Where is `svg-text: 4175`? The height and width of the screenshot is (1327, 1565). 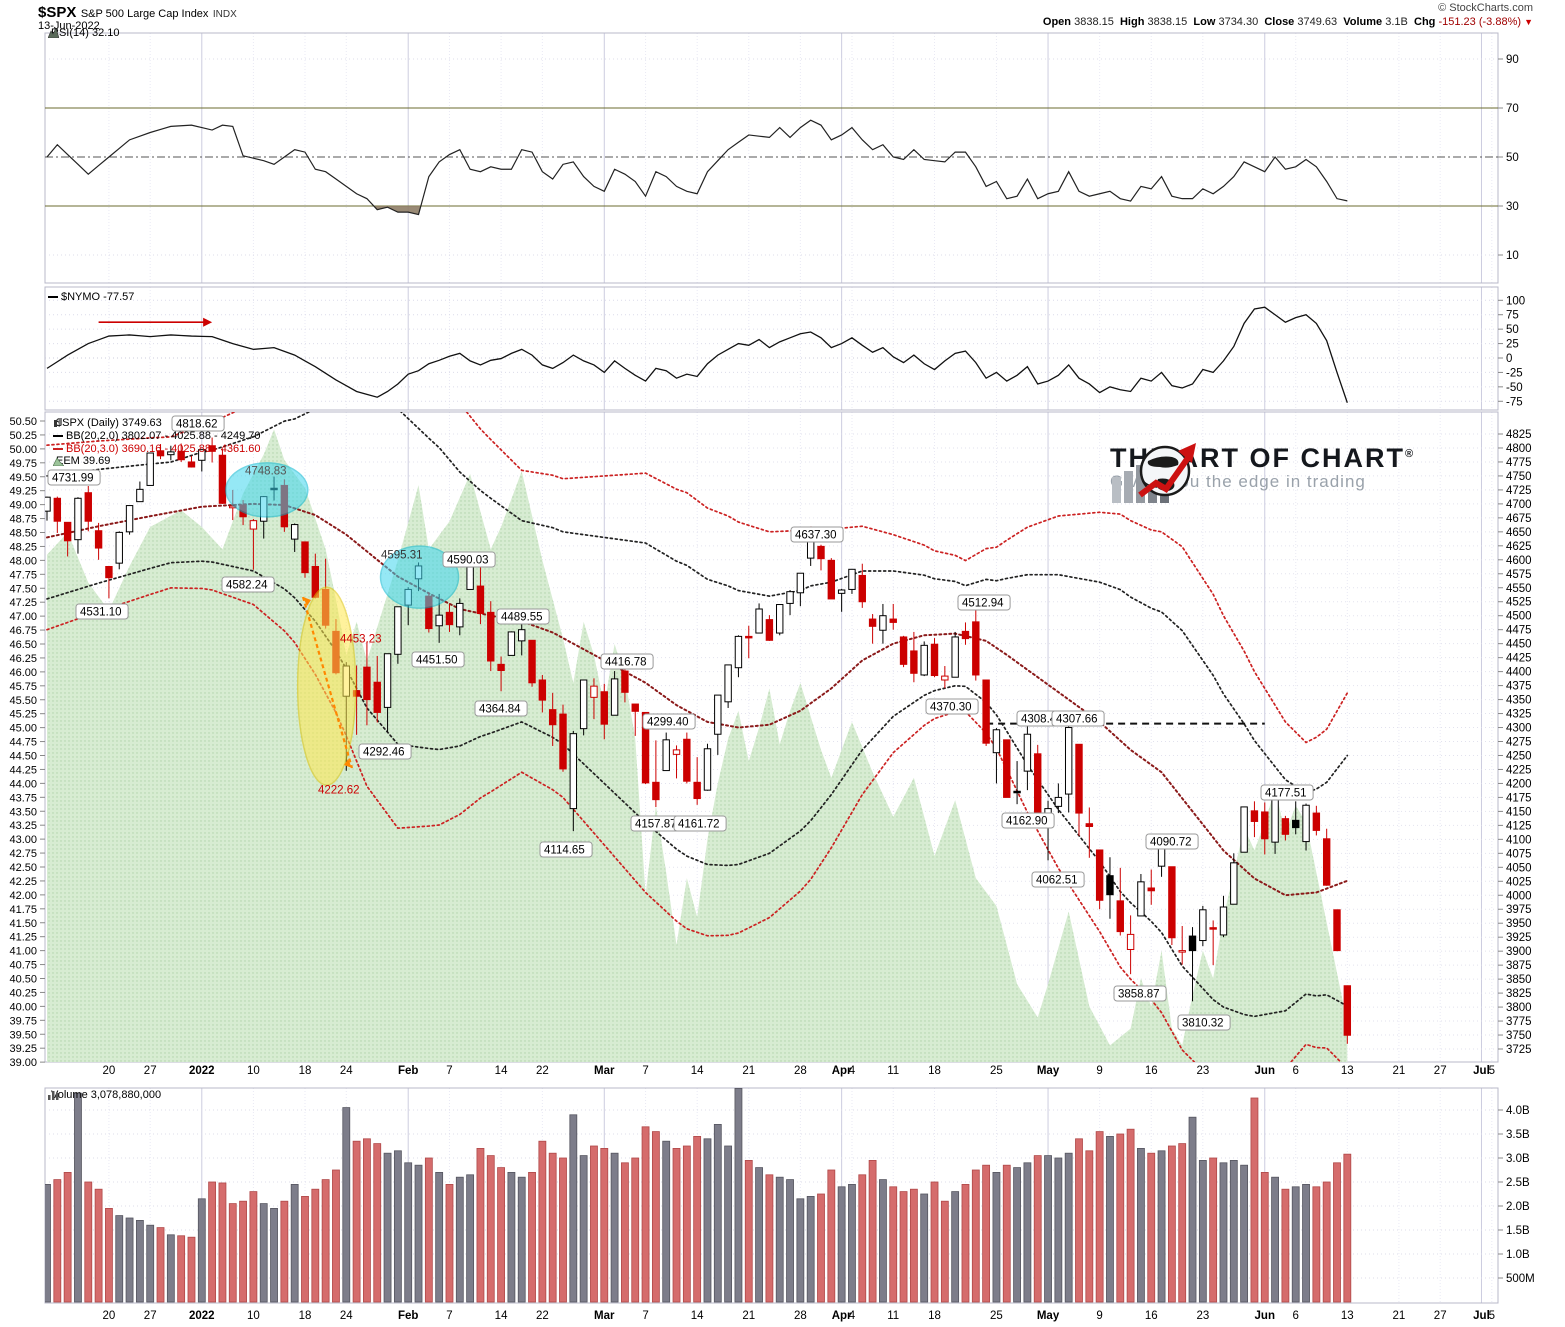
svg-text: 4175 is located at coordinates (1519, 798).